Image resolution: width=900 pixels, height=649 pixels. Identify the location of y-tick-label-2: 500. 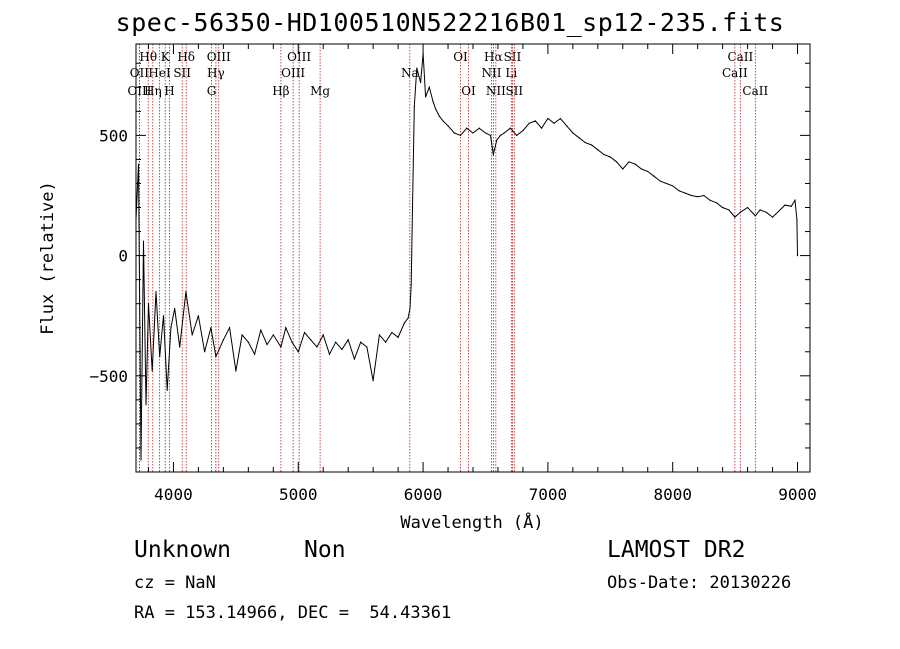
(113, 135).